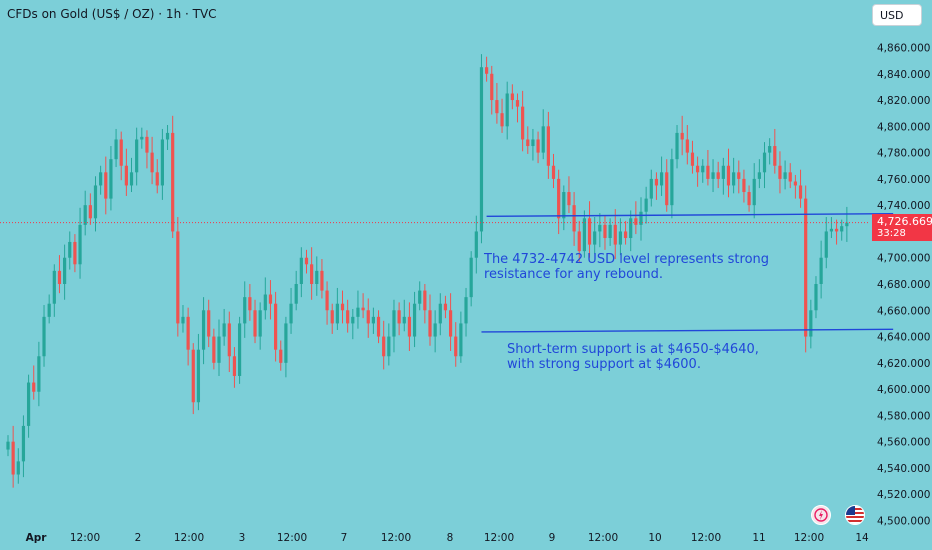 The height and width of the screenshot is (550, 932). What do you see at coordinates (855, 515) in the screenshot?
I see `us-flag-icon` at bounding box center [855, 515].